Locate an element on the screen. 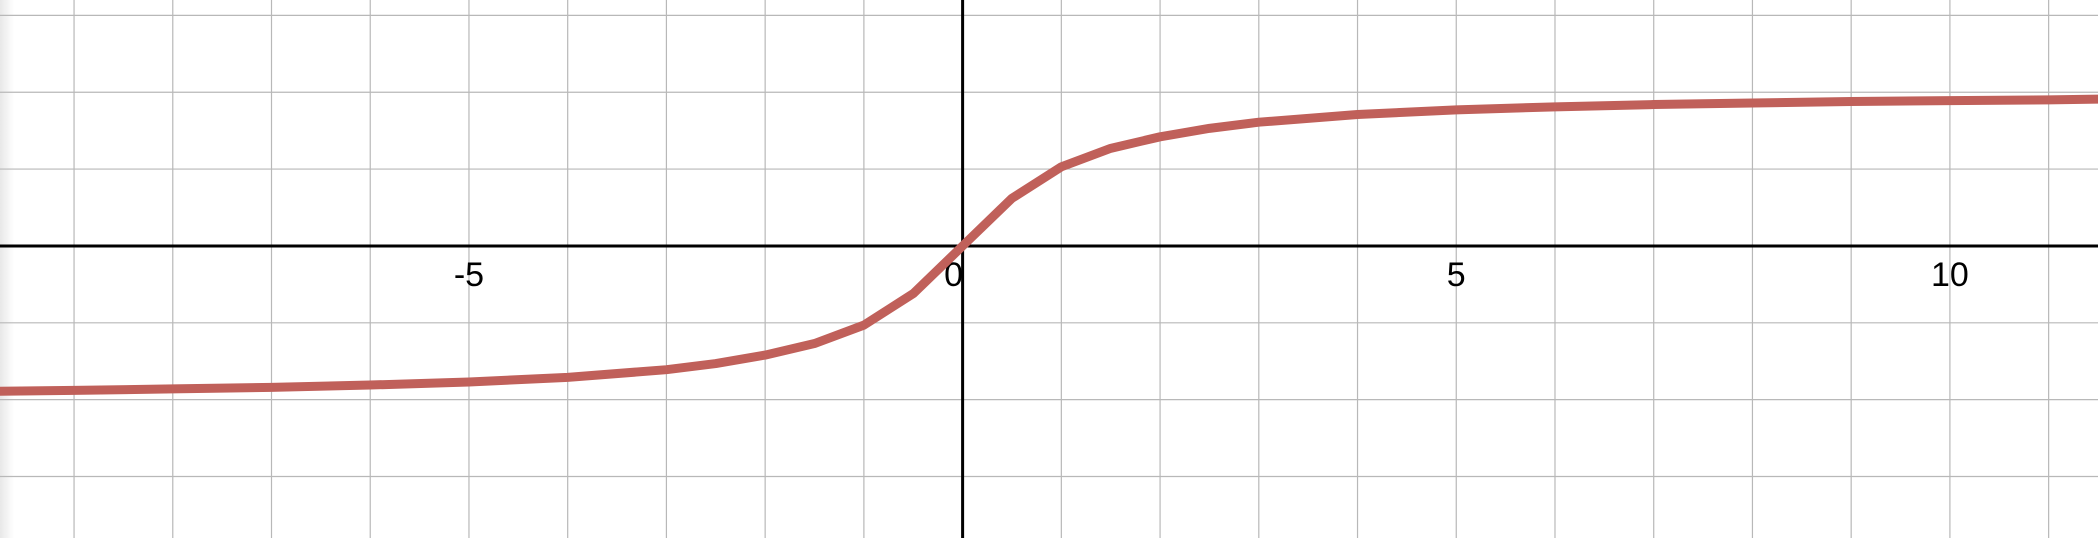  left-edge-shadow is located at coordinates (7, 269).